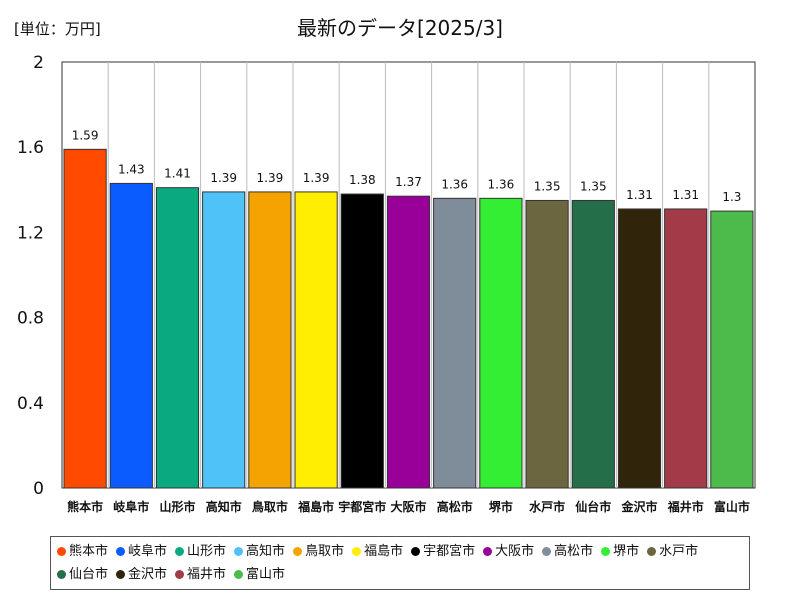 The width and height of the screenshot is (800, 600). Describe the element at coordinates (266, 574) in the screenshot. I see `legend-label: 富山市` at that location.